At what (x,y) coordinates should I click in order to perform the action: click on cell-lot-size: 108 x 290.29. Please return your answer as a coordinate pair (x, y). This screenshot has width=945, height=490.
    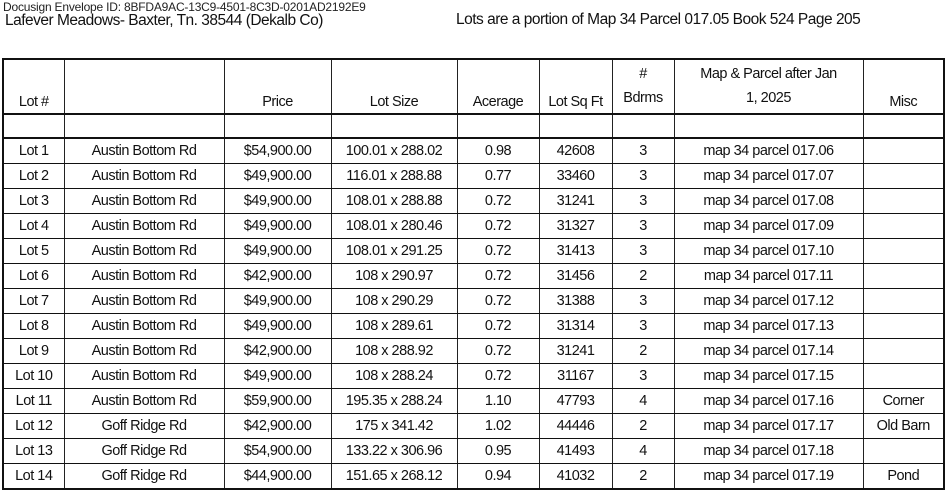
    Looking at the image, I should click on (394, 301).